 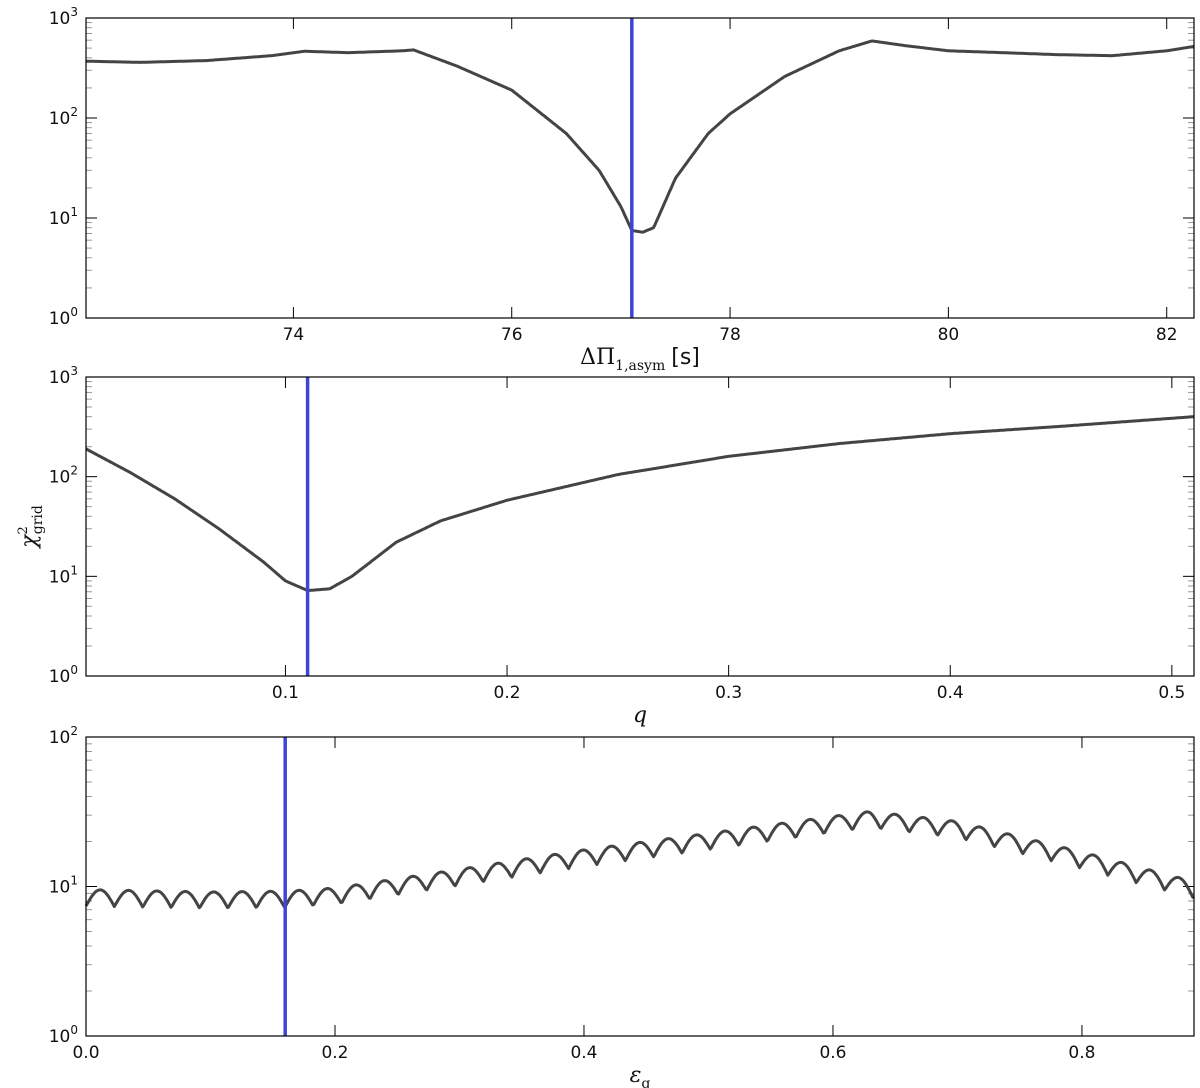 What do you see at coordinates (949, 335) in the screenshot?
I see `x-tick-label: 80` at bounding box center [949, 335].